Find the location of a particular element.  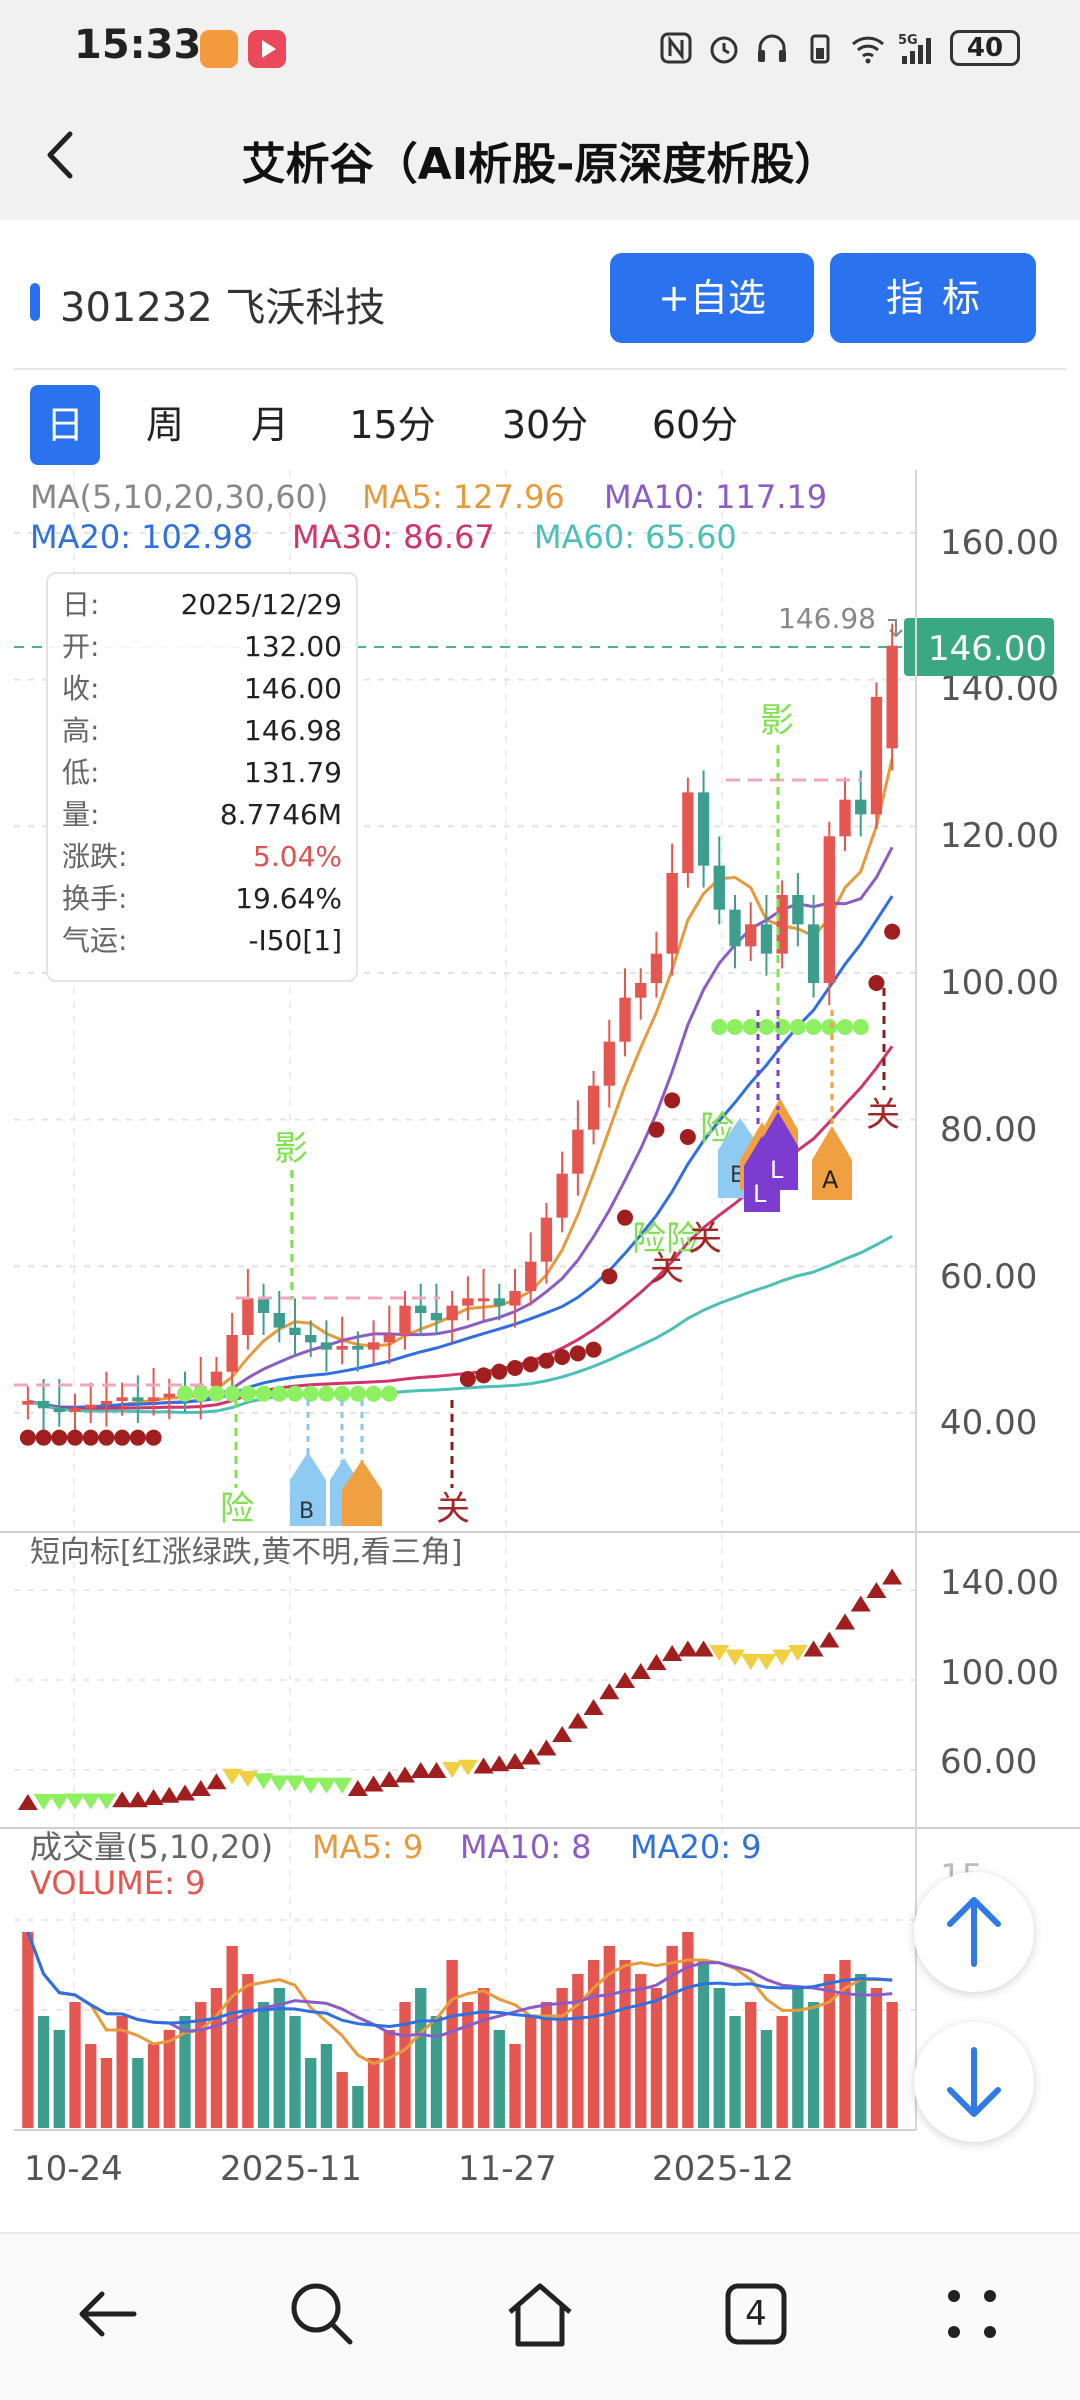

scroll-up-button is located at coordinates (974, 1932).